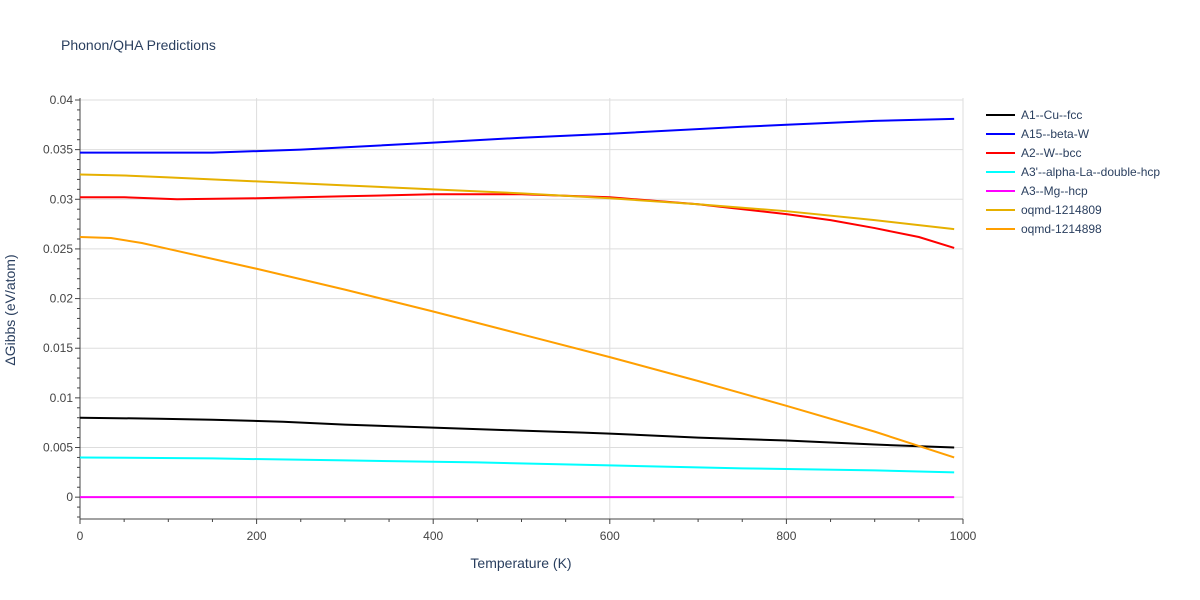 This screenshot has height=600, width=1200. What do you see at coordinates (1061, 229) in the screenshot?
I see `legend-label: oqmd-1214898` at bounding box center [1061, 229].